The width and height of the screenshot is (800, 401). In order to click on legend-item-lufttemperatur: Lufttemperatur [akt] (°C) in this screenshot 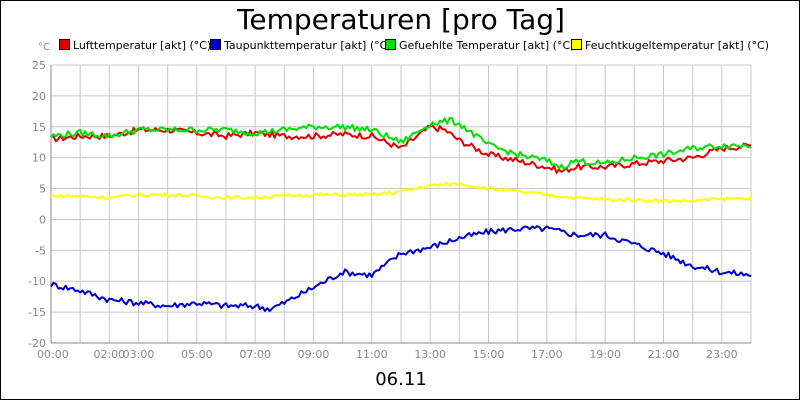, I will do `click(135, 45)`.